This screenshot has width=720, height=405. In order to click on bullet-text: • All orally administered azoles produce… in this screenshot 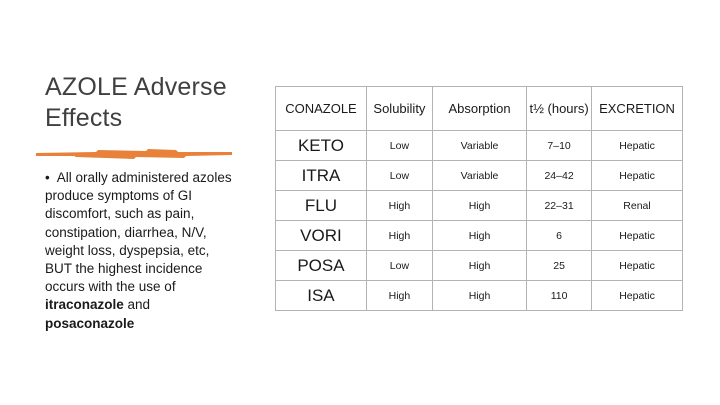, I will do `click(140, 251)`.